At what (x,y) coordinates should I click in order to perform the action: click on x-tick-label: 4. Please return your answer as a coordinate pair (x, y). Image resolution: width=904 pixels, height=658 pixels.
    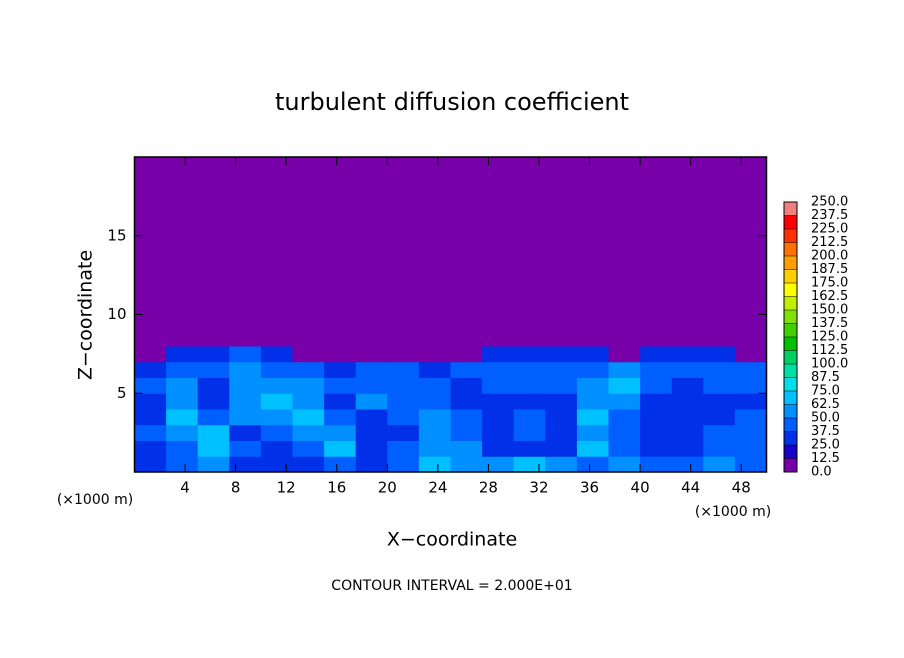
    Looking at the image, I should click on (185, 488).